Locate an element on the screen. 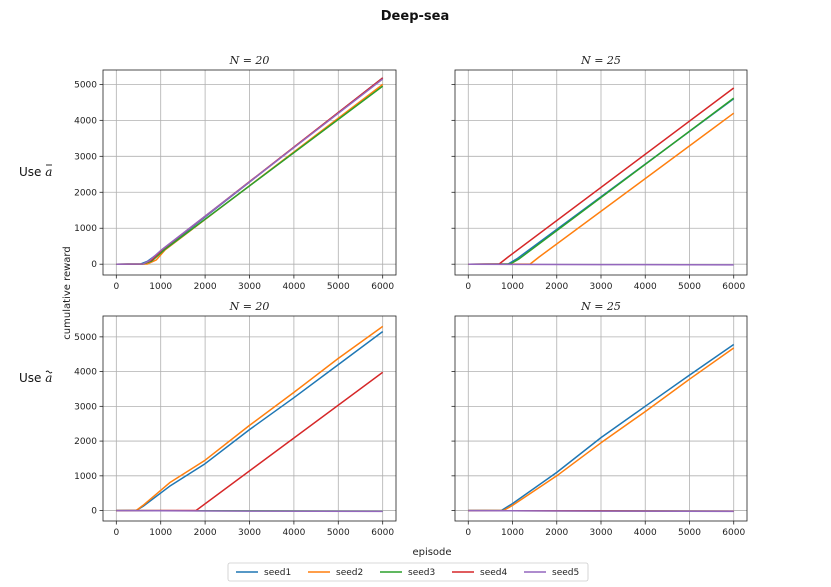  figure-title: Deep-sea is located at coordinates (415, 16).